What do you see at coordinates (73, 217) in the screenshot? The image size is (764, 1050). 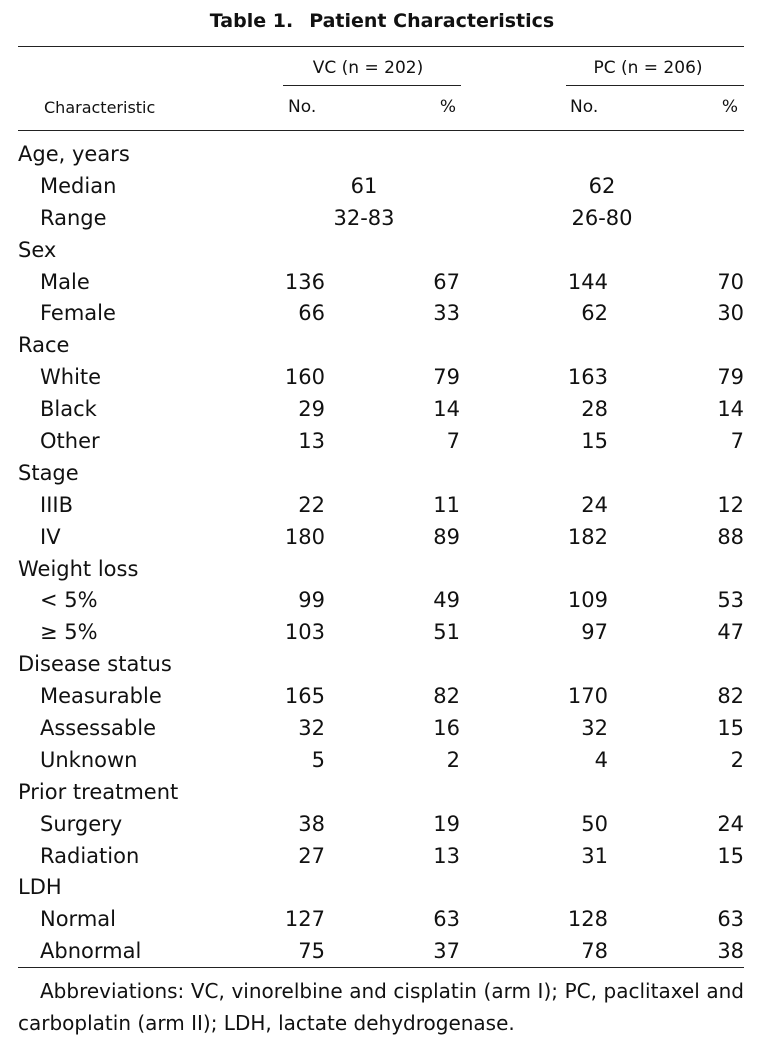 I see `row-label: Range` at bounding box center [73, 217].